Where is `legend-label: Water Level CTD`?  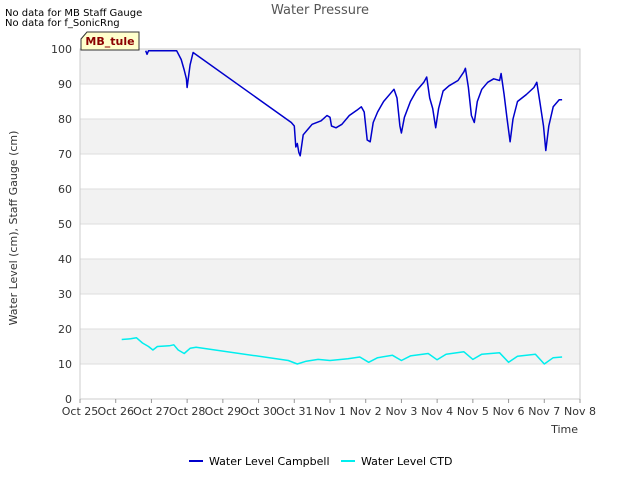 legend-label: Water Level CTD is located at coordinates (406, 461).